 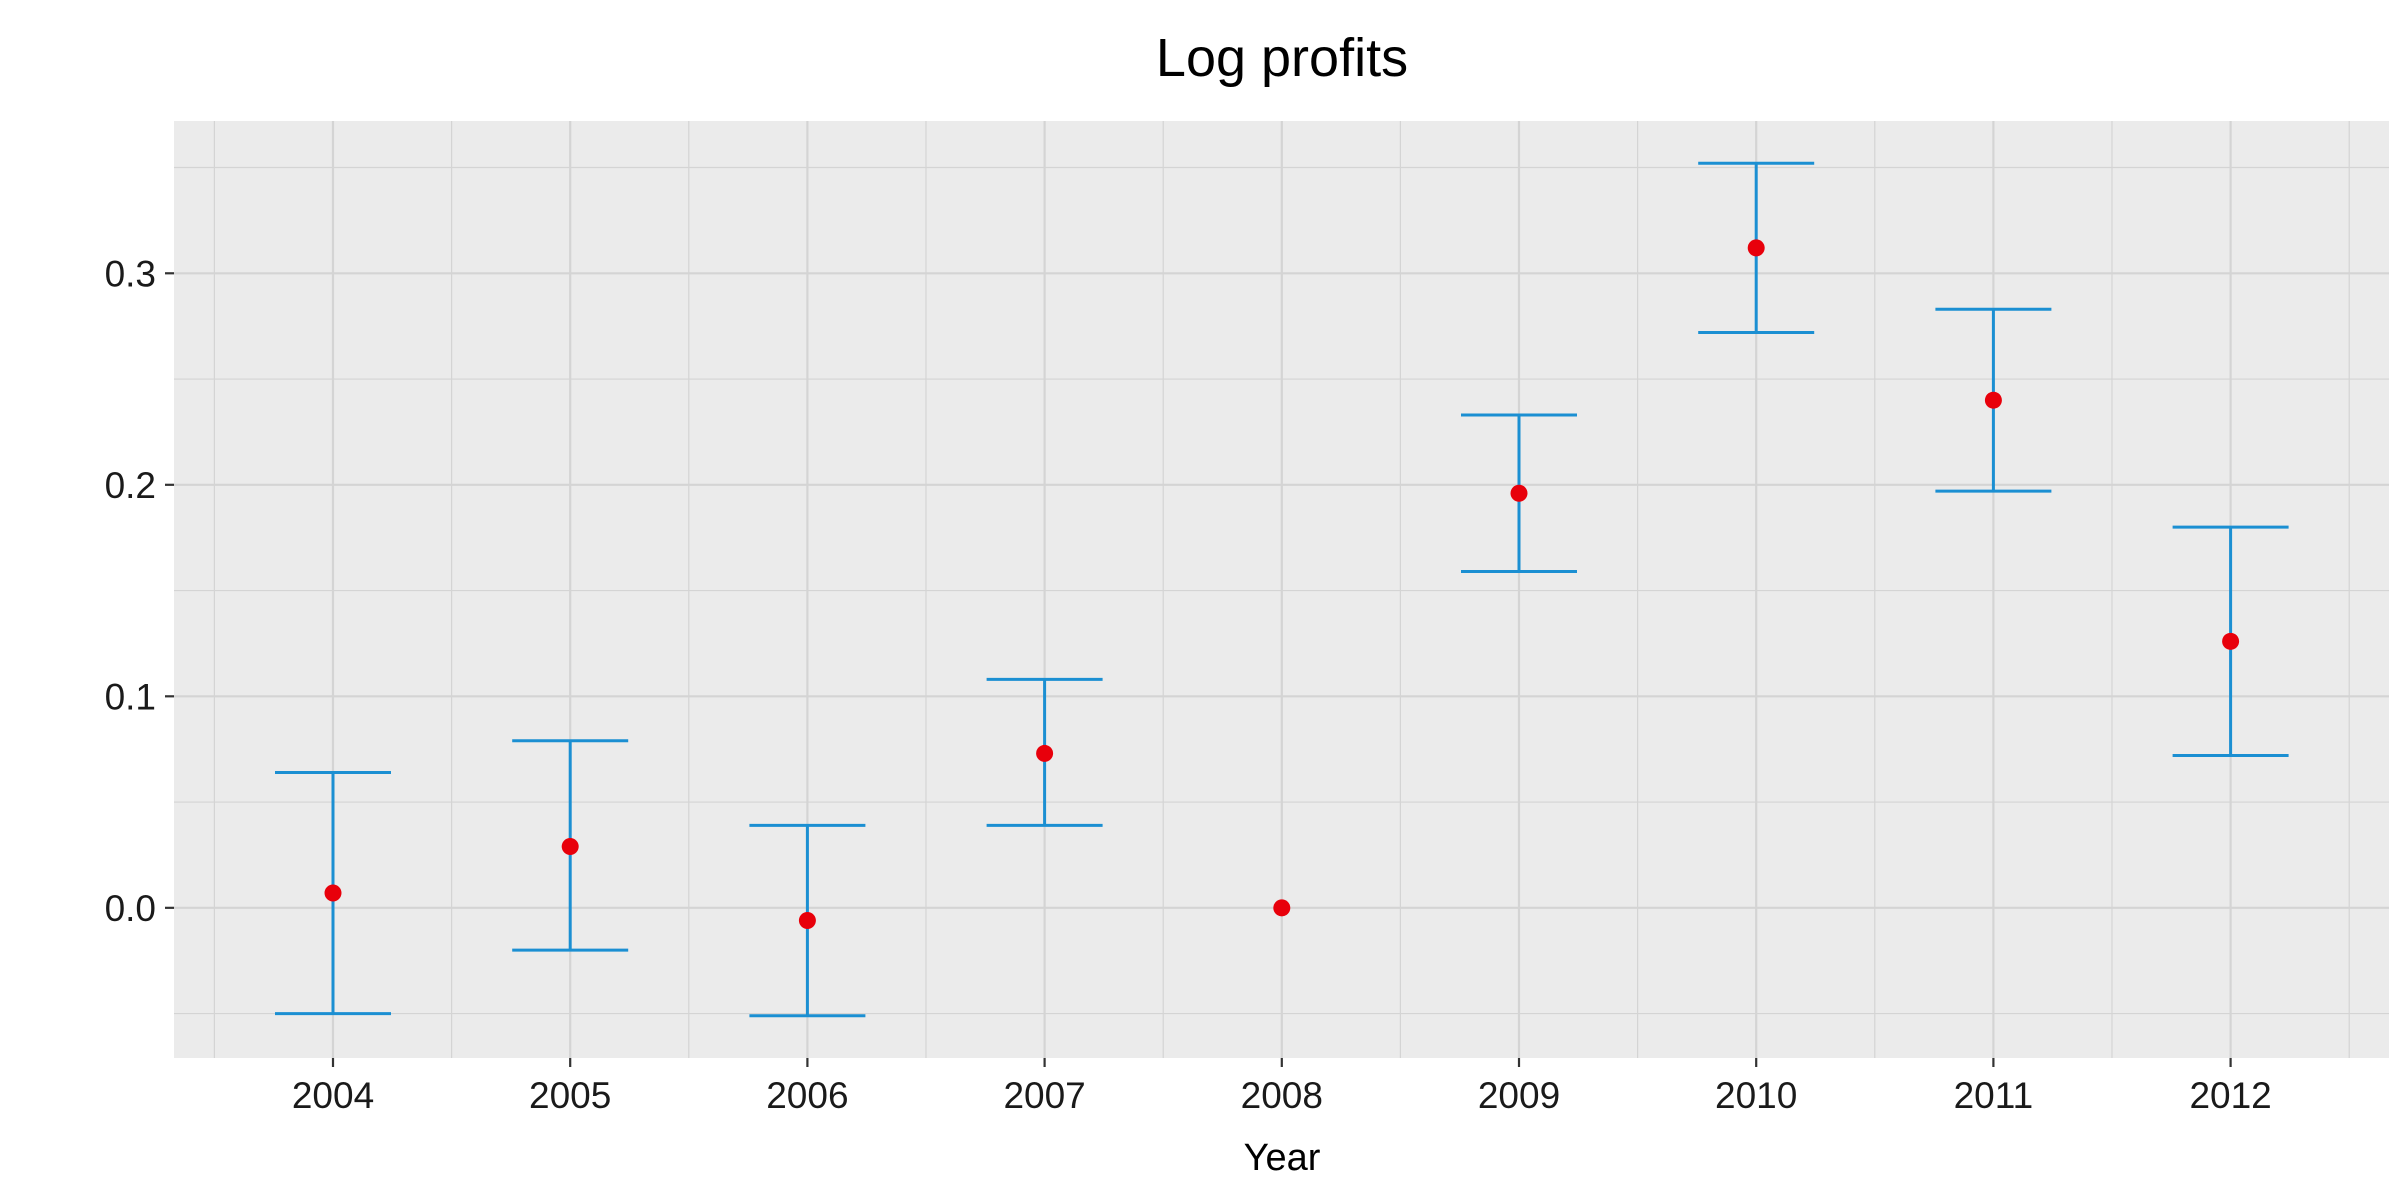 I want to click on y-tick-label: 0.3, so click(x=130, y=273).